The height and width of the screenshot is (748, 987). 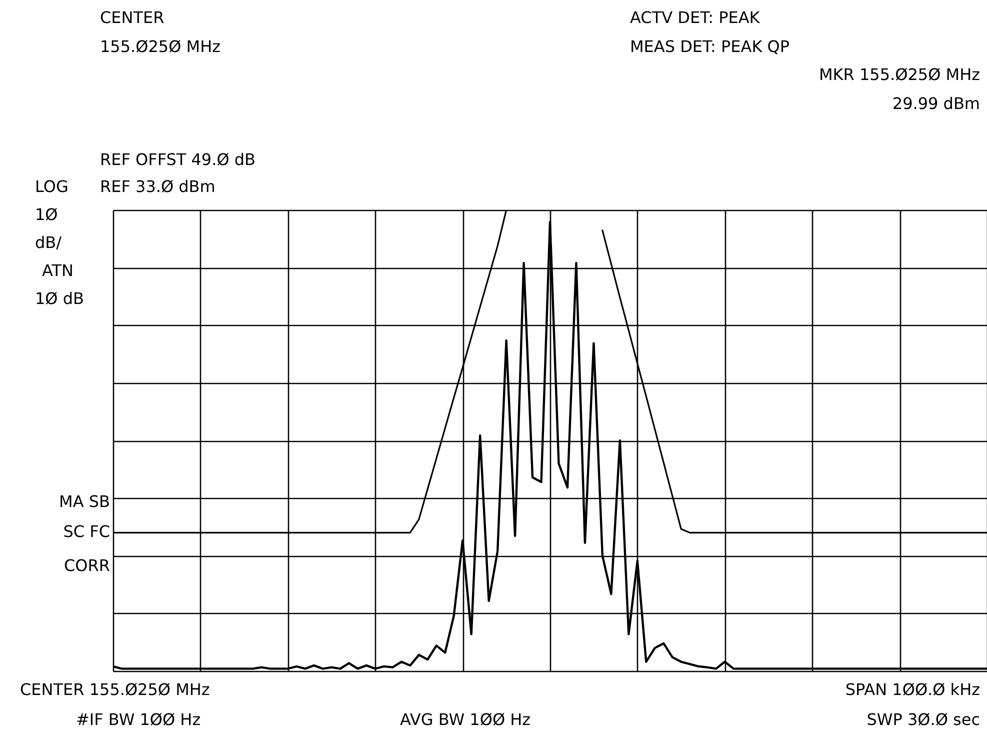 I want to click on text: MKR 155.Ø25Ø MHz, so click(x=899, y=74).